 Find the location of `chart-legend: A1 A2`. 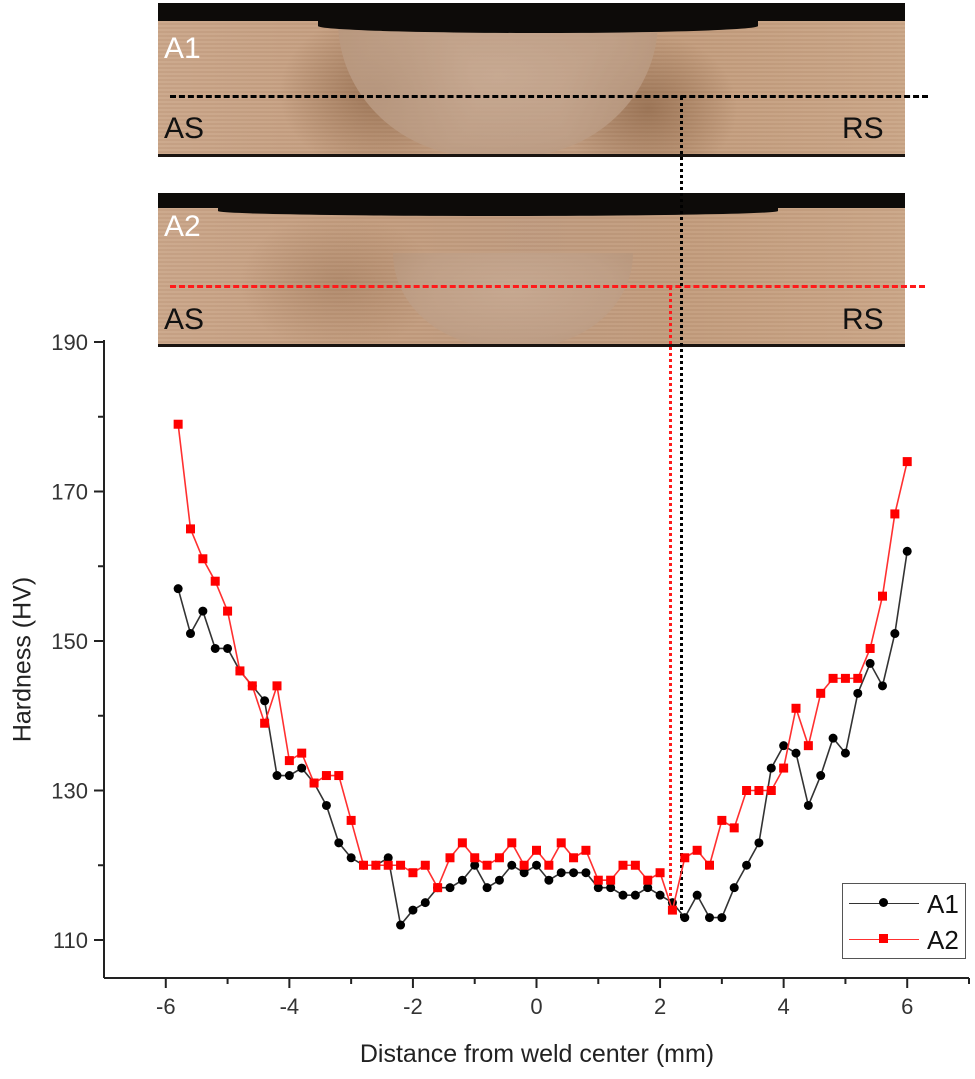

chart-legend: A1 A2 is located at coordinates (904, 921).